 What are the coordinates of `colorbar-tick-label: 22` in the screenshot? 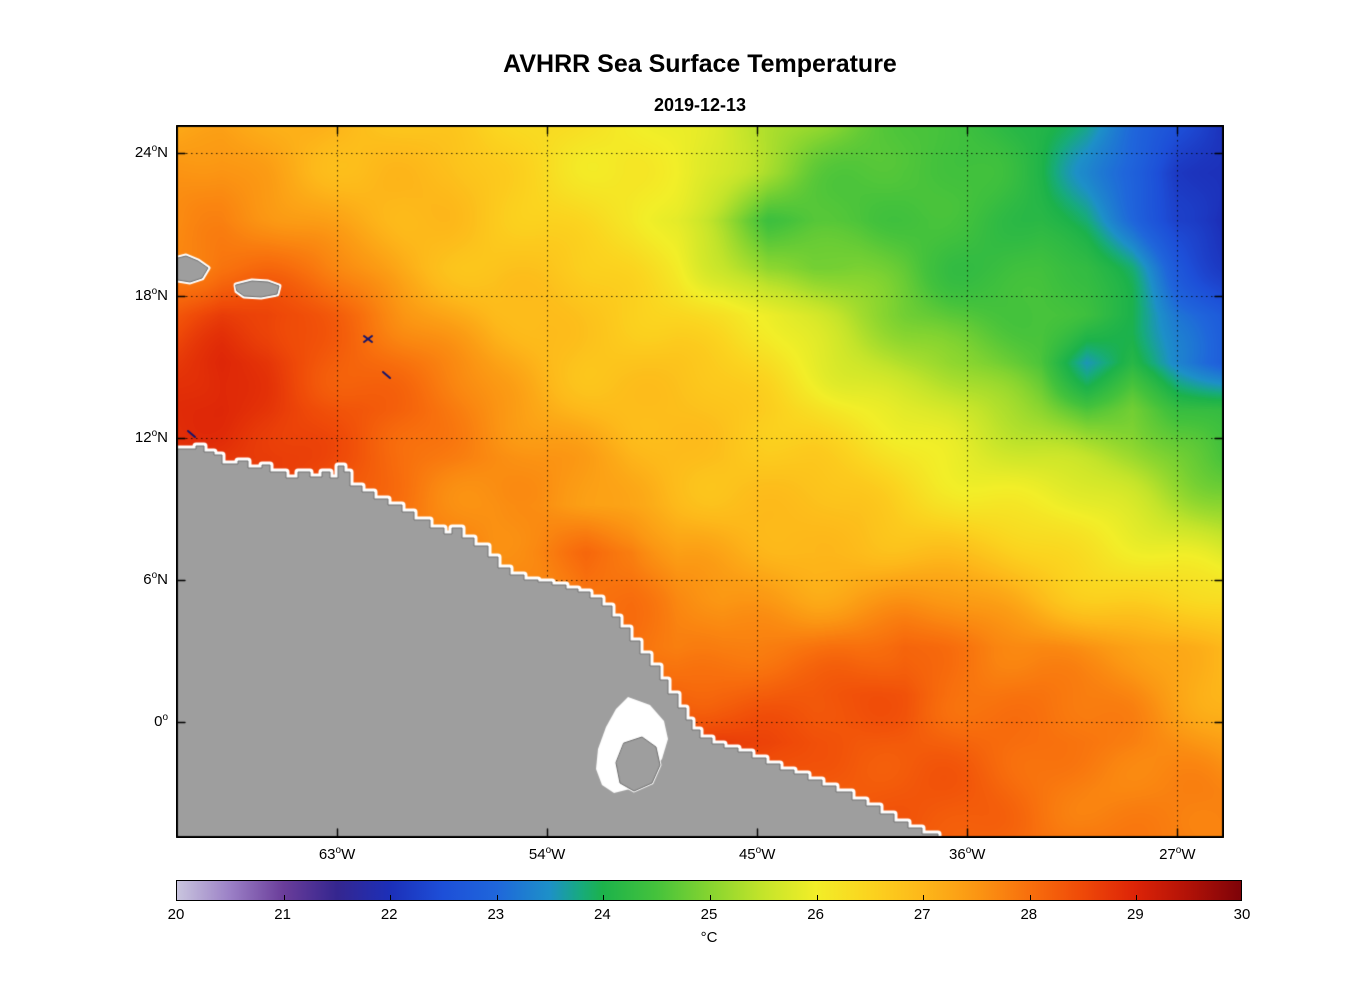 It's located at (389, 914).